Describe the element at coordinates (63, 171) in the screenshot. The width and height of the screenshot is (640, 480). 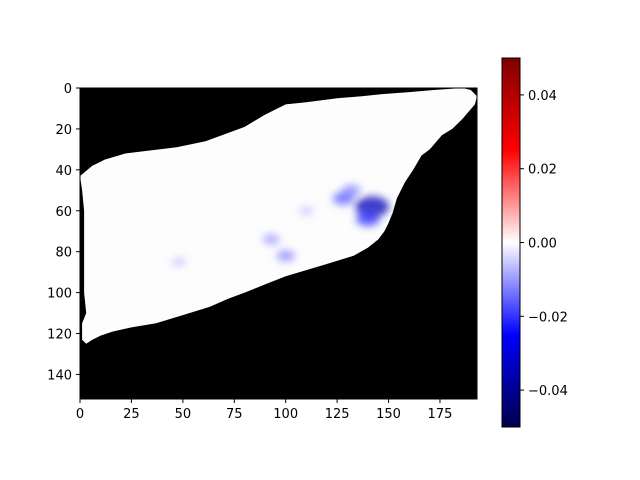
I see `y-tick-label: 40` at that location.